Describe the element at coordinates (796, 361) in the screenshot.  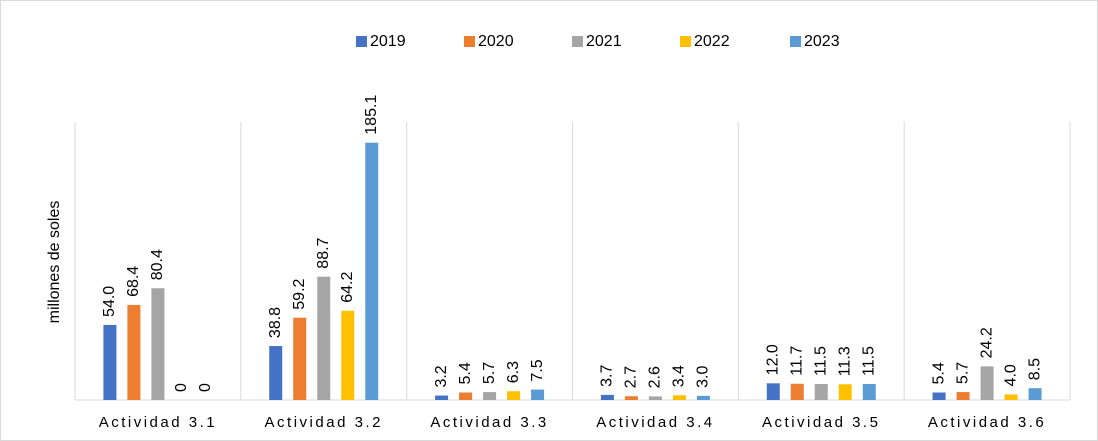
I see `data-label: 11.7` at that location.